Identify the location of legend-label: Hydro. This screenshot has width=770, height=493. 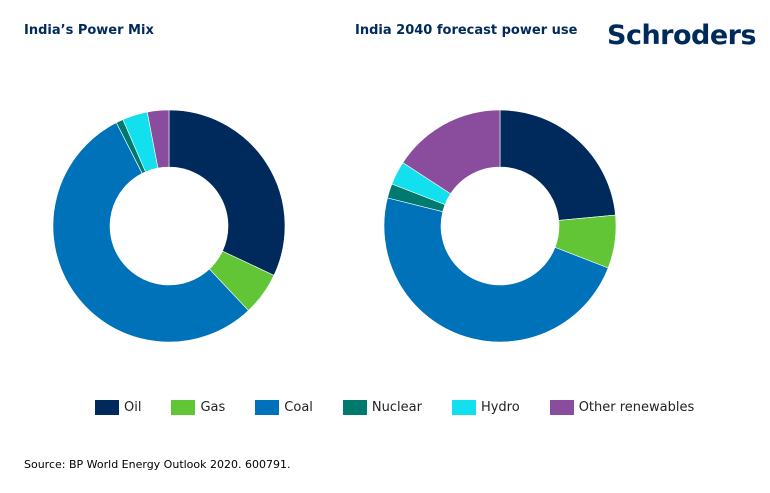
(500, 407).